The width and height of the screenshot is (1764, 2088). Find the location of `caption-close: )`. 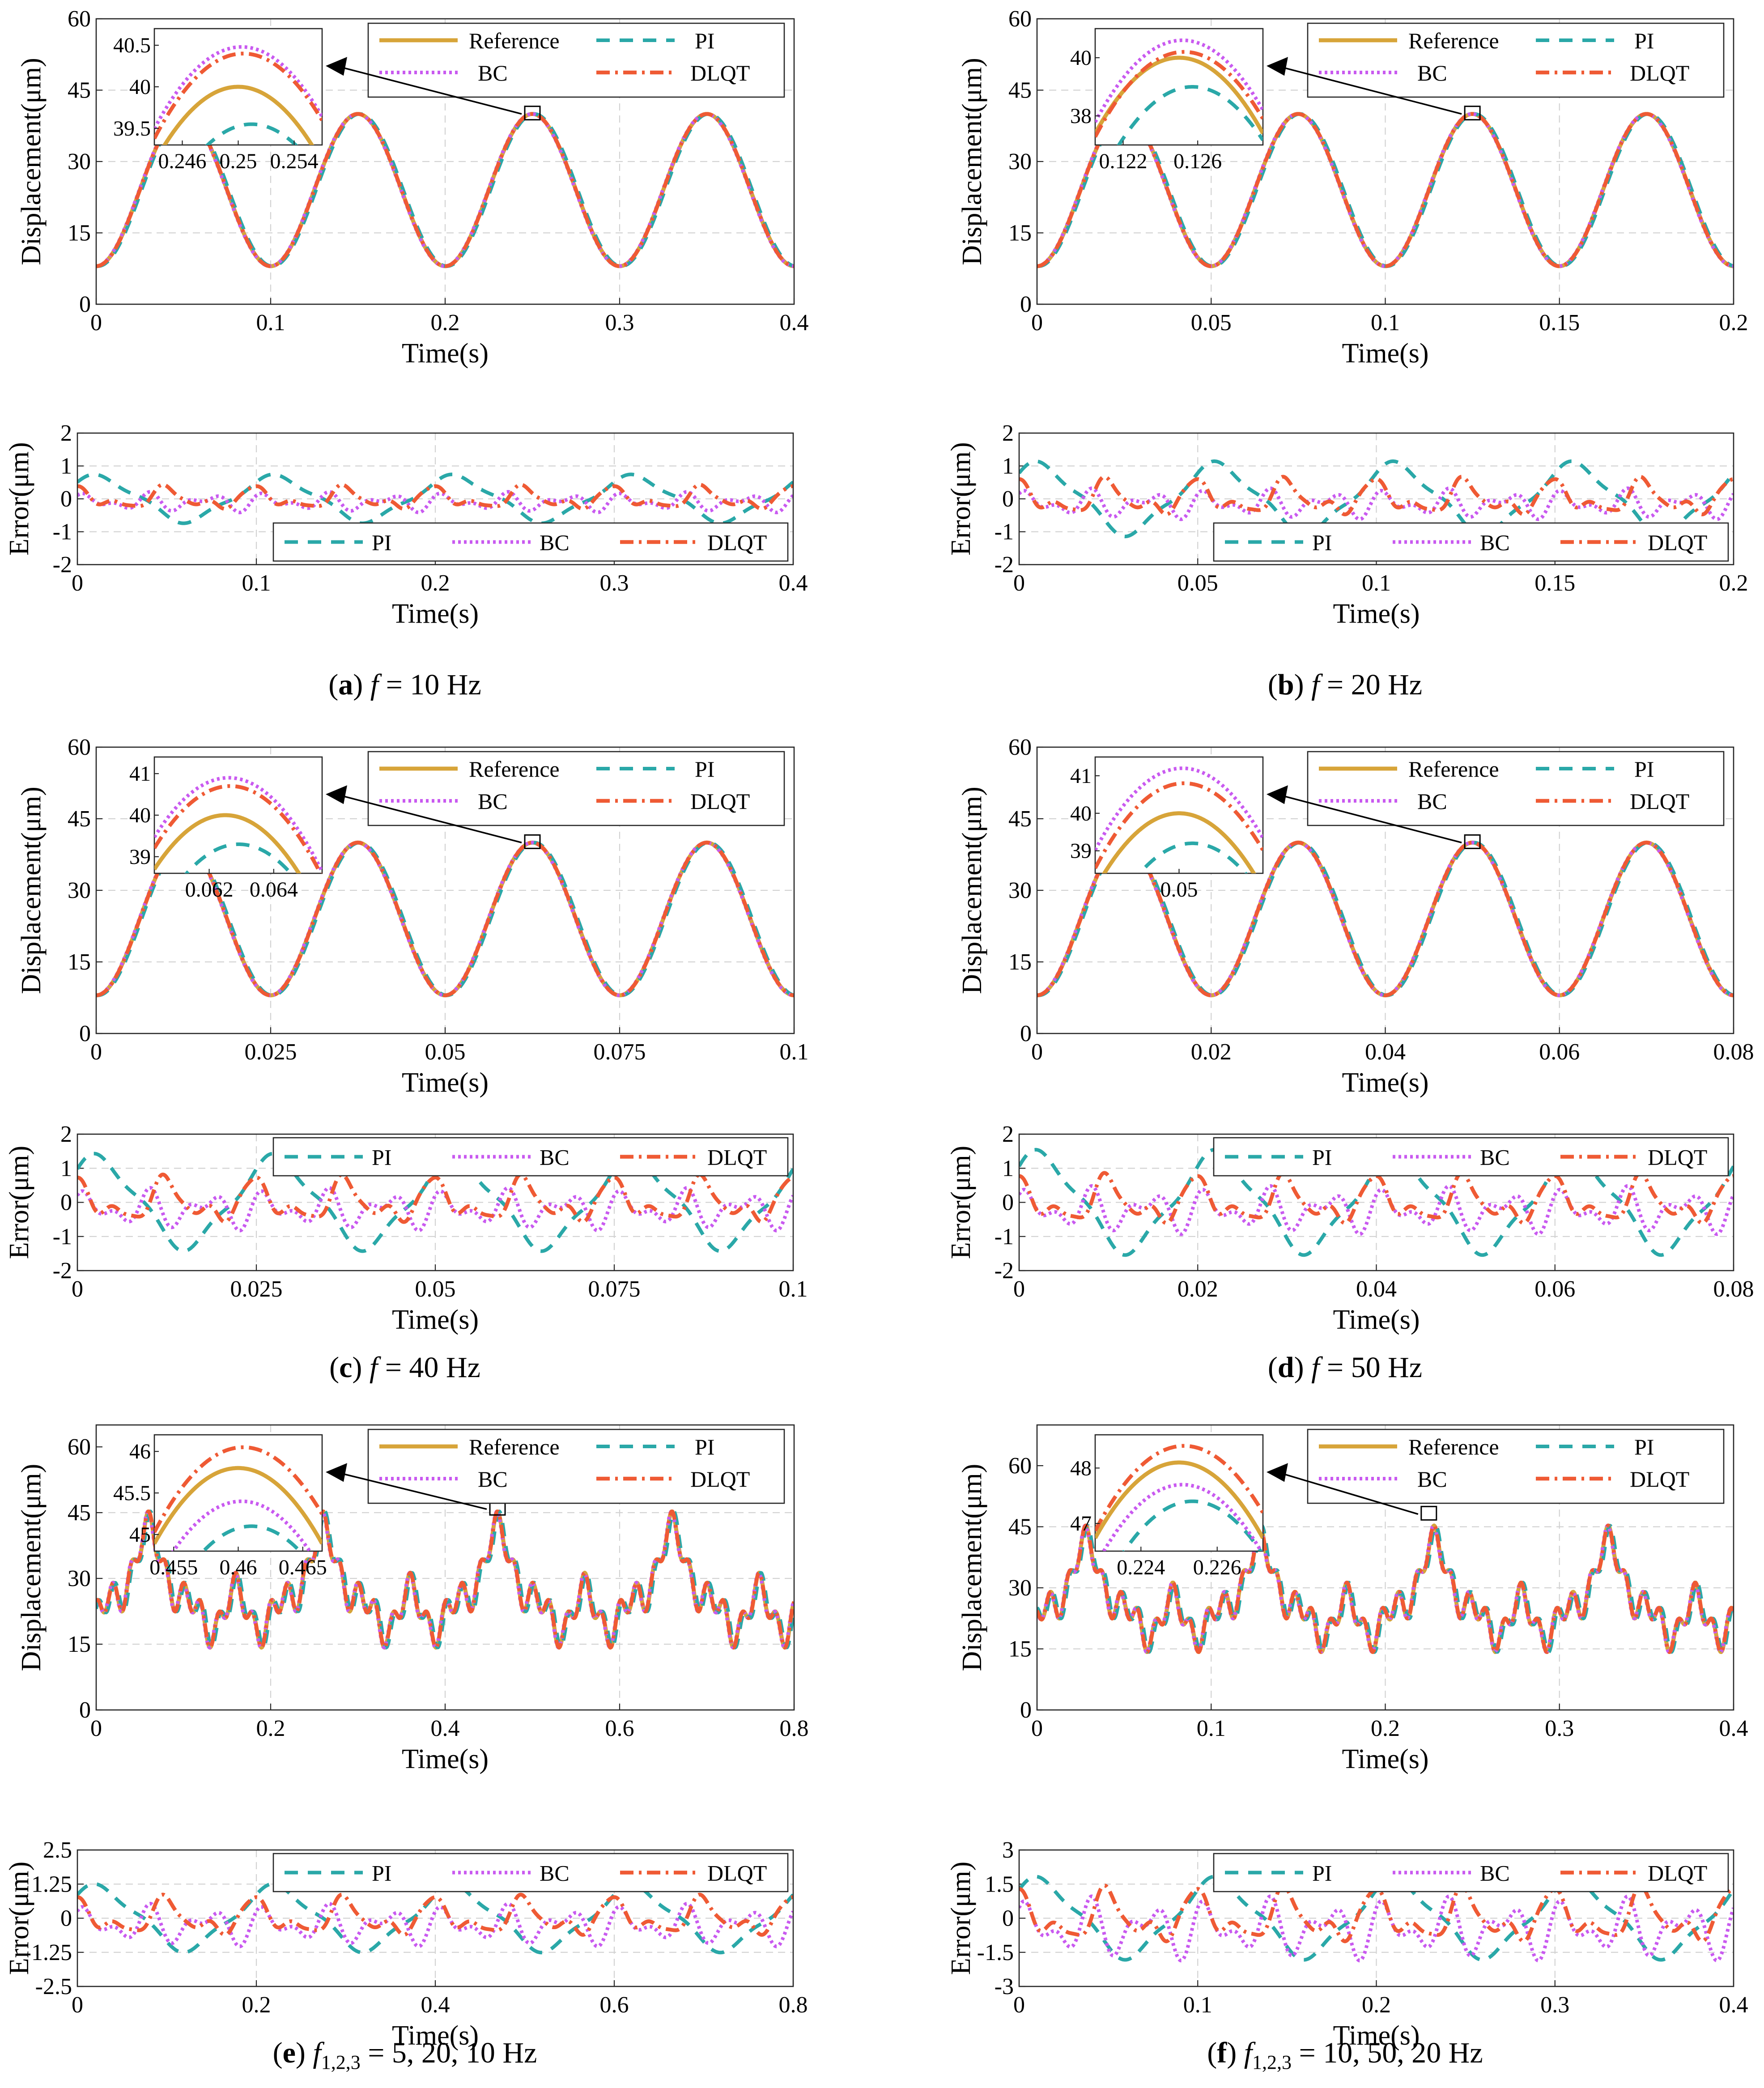

caption-close: ) is located at coordinates (301, 2053).